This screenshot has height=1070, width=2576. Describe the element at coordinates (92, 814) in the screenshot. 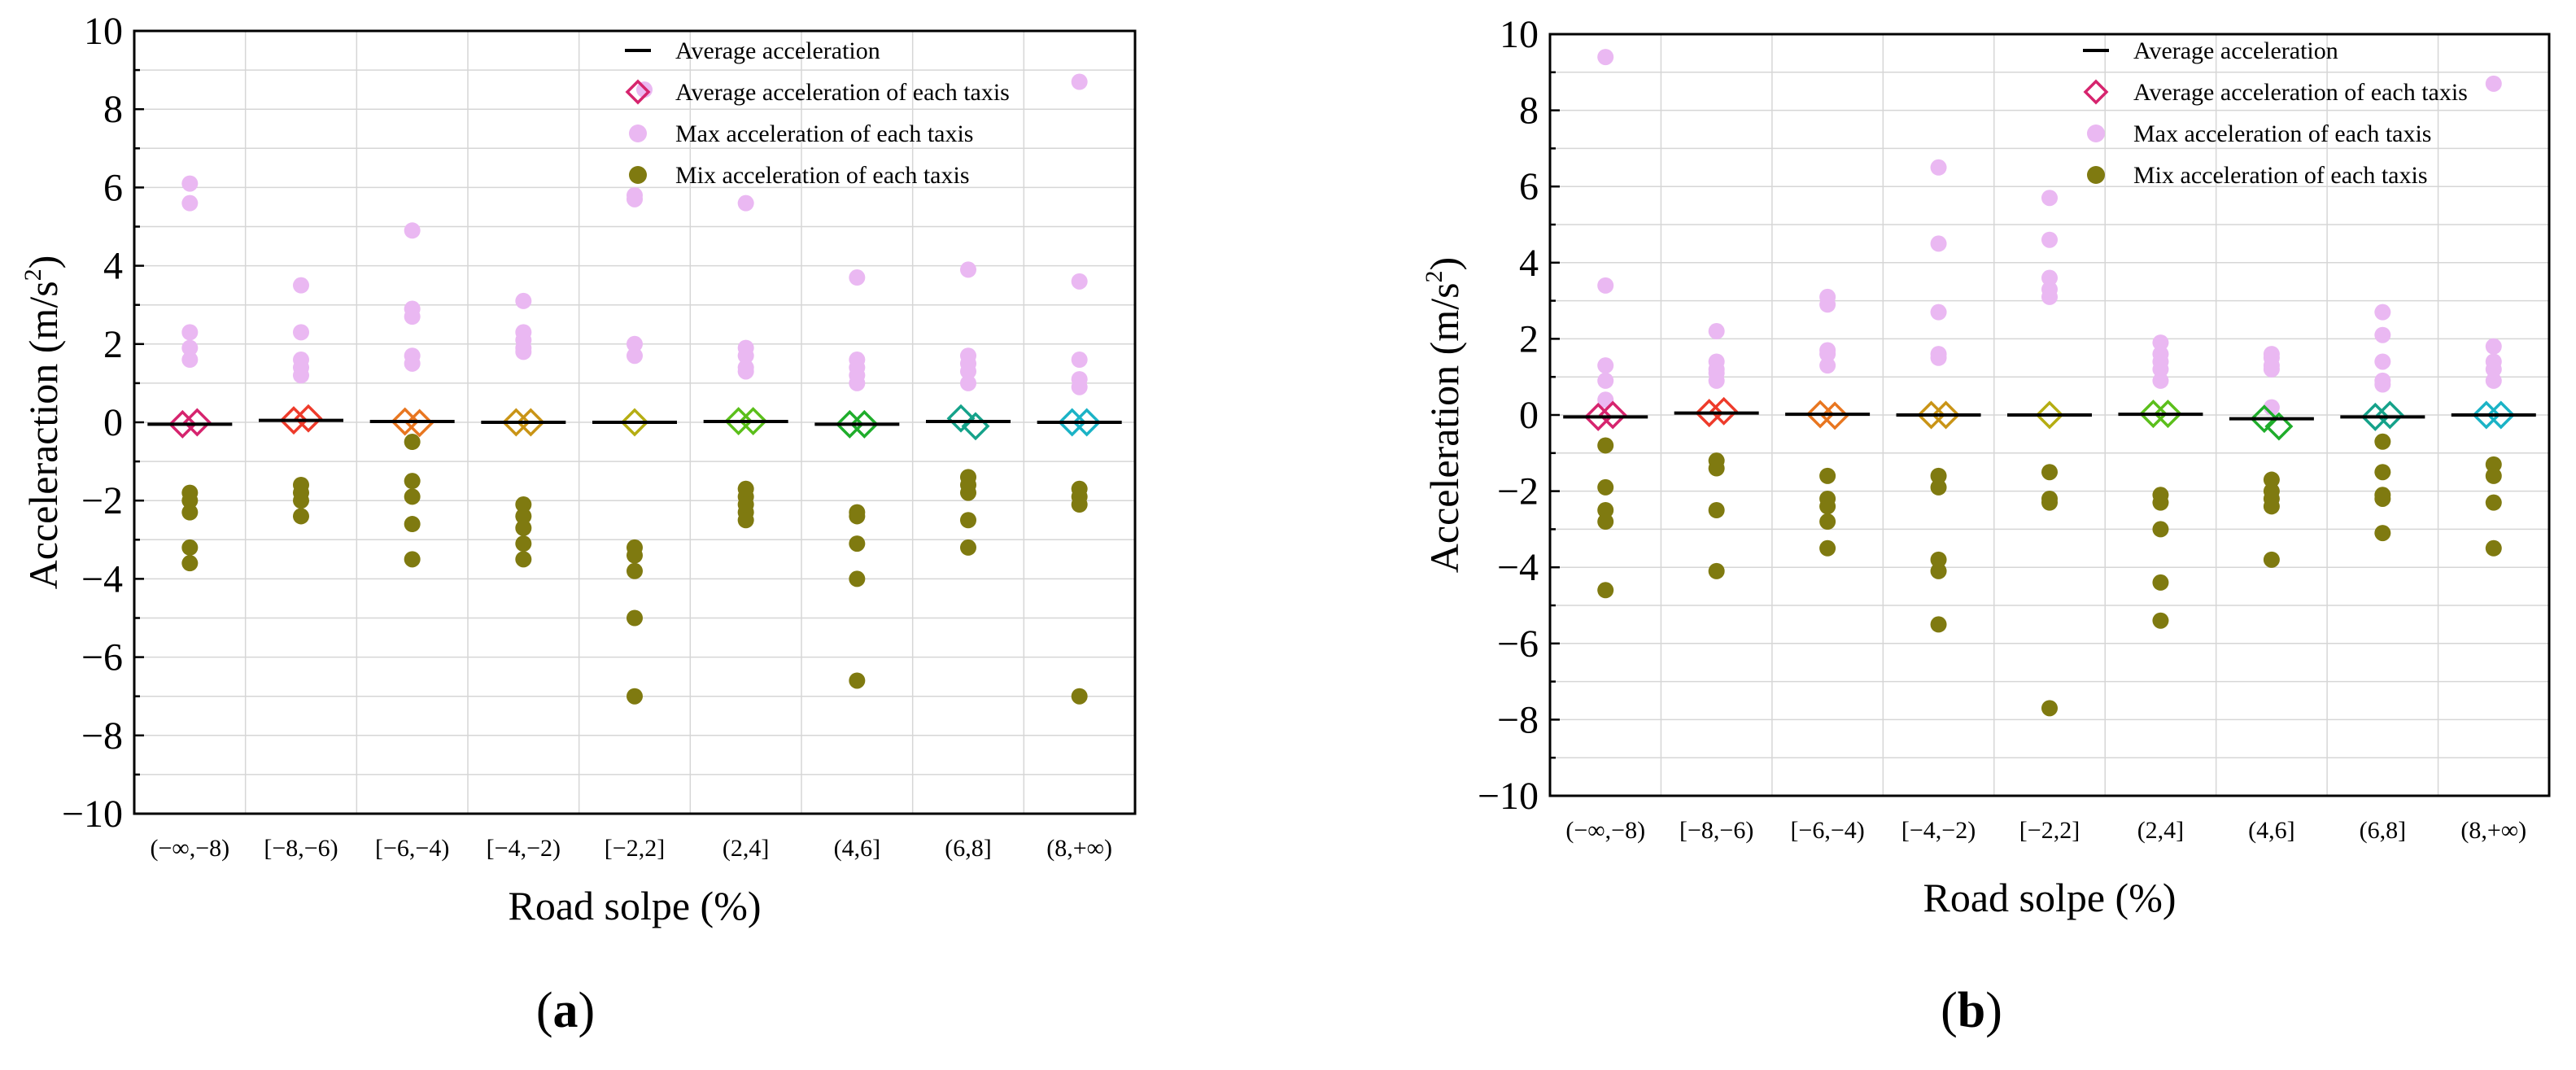

I see `y-tick-label: −10` at that location.